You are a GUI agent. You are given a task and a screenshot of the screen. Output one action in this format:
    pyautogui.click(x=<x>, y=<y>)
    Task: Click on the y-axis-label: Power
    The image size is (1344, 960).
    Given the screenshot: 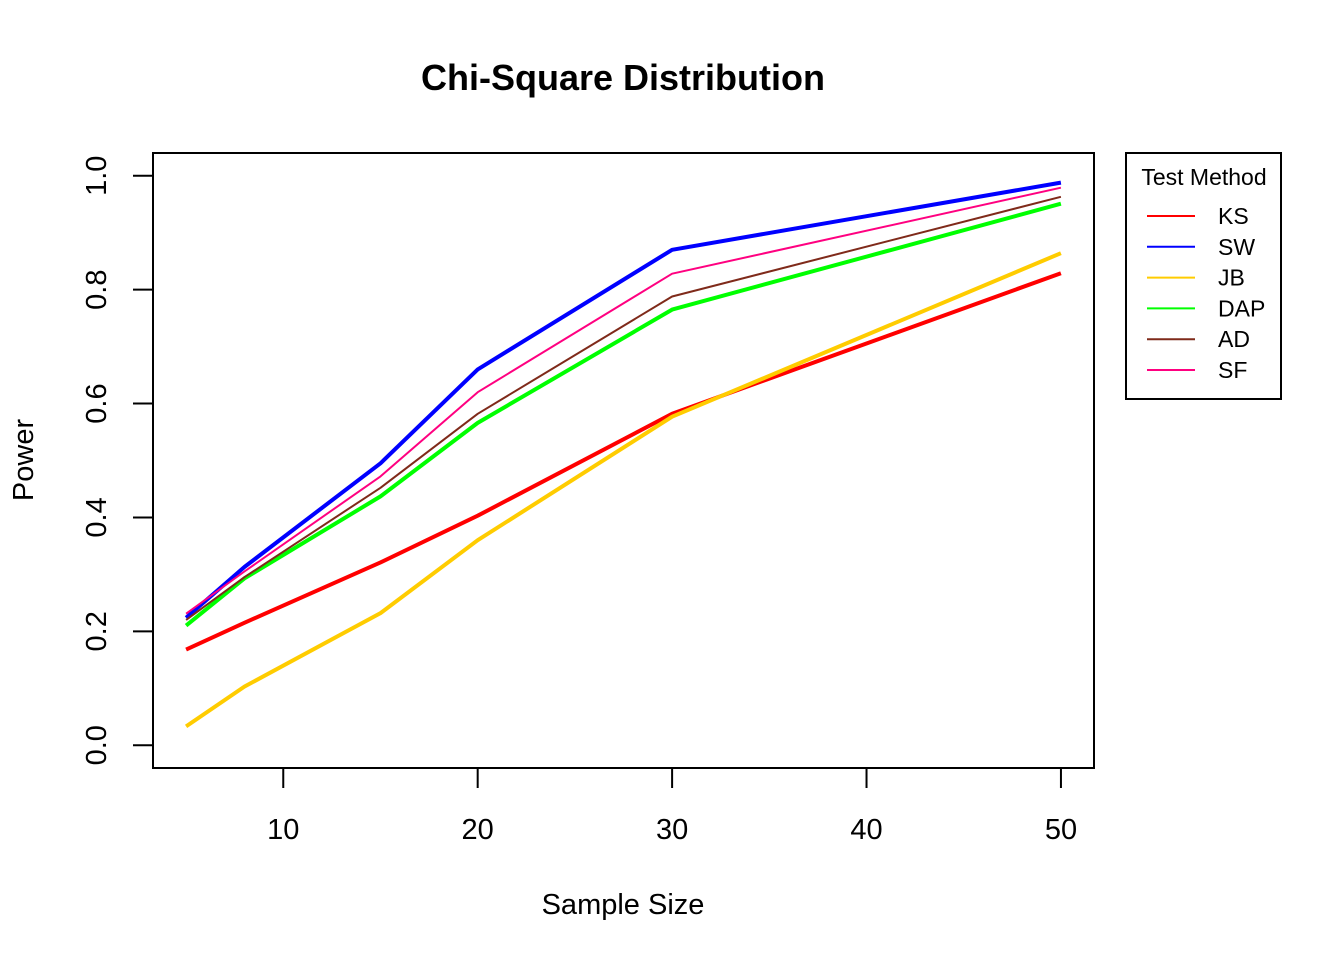 What is the action you would take?
    pyautogui.click(x=24, y=460)
    